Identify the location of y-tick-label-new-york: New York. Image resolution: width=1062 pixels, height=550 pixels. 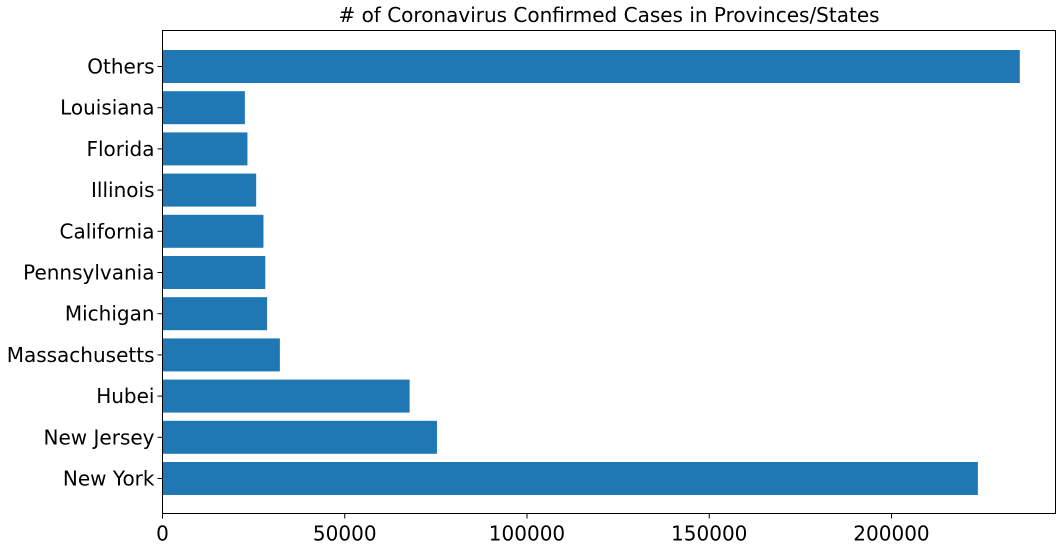
(109, 479).